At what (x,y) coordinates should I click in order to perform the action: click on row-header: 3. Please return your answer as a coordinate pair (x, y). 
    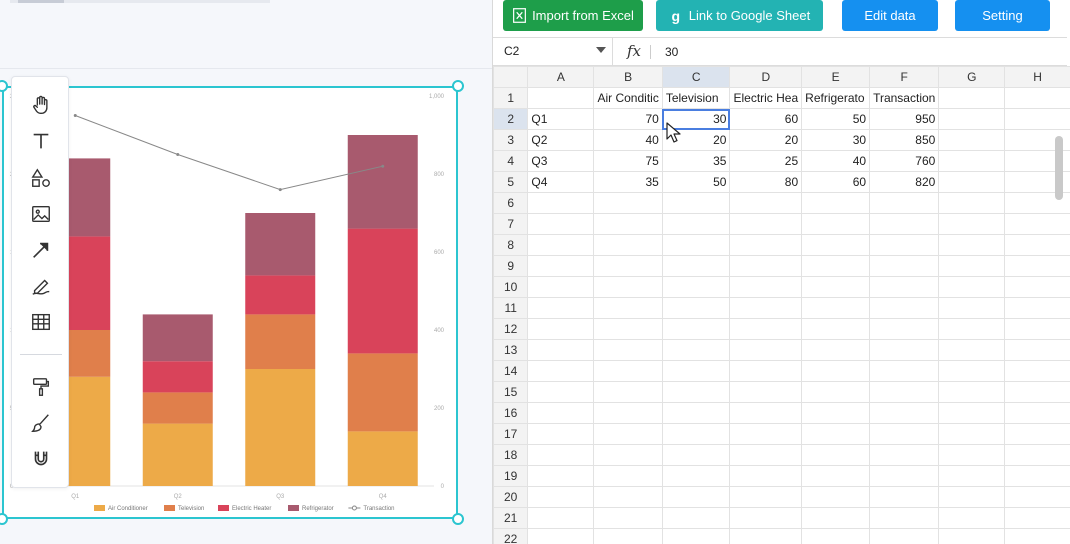
    Looking at the image, I should click on (511, 140).